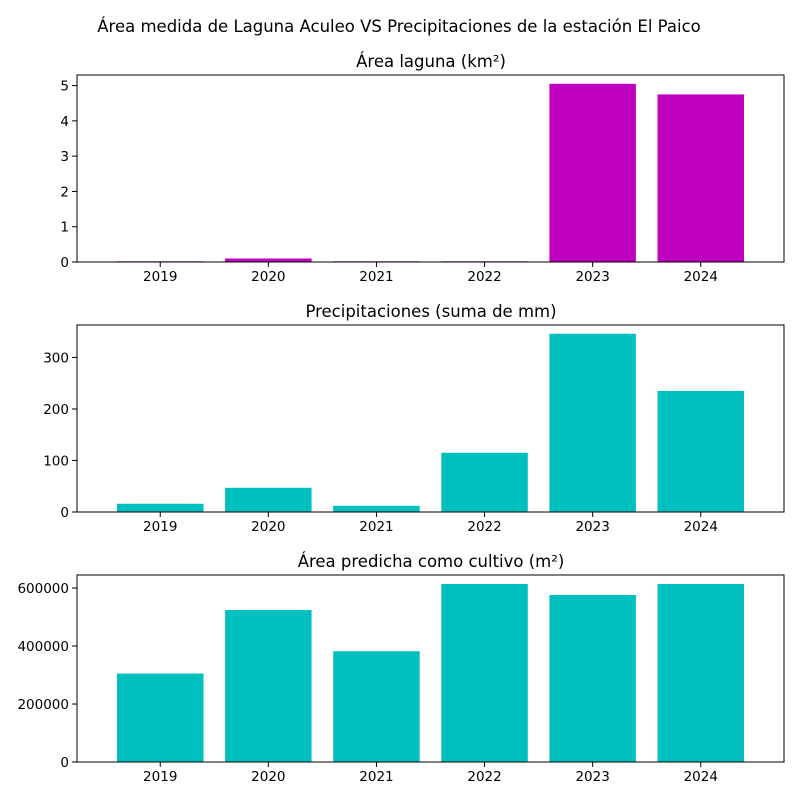 The image size is (800, 800). What do you see at coordinates (43, 705) in the screenshot?
I see `y-tick-label: 200000` at bounding box center [43, 705].